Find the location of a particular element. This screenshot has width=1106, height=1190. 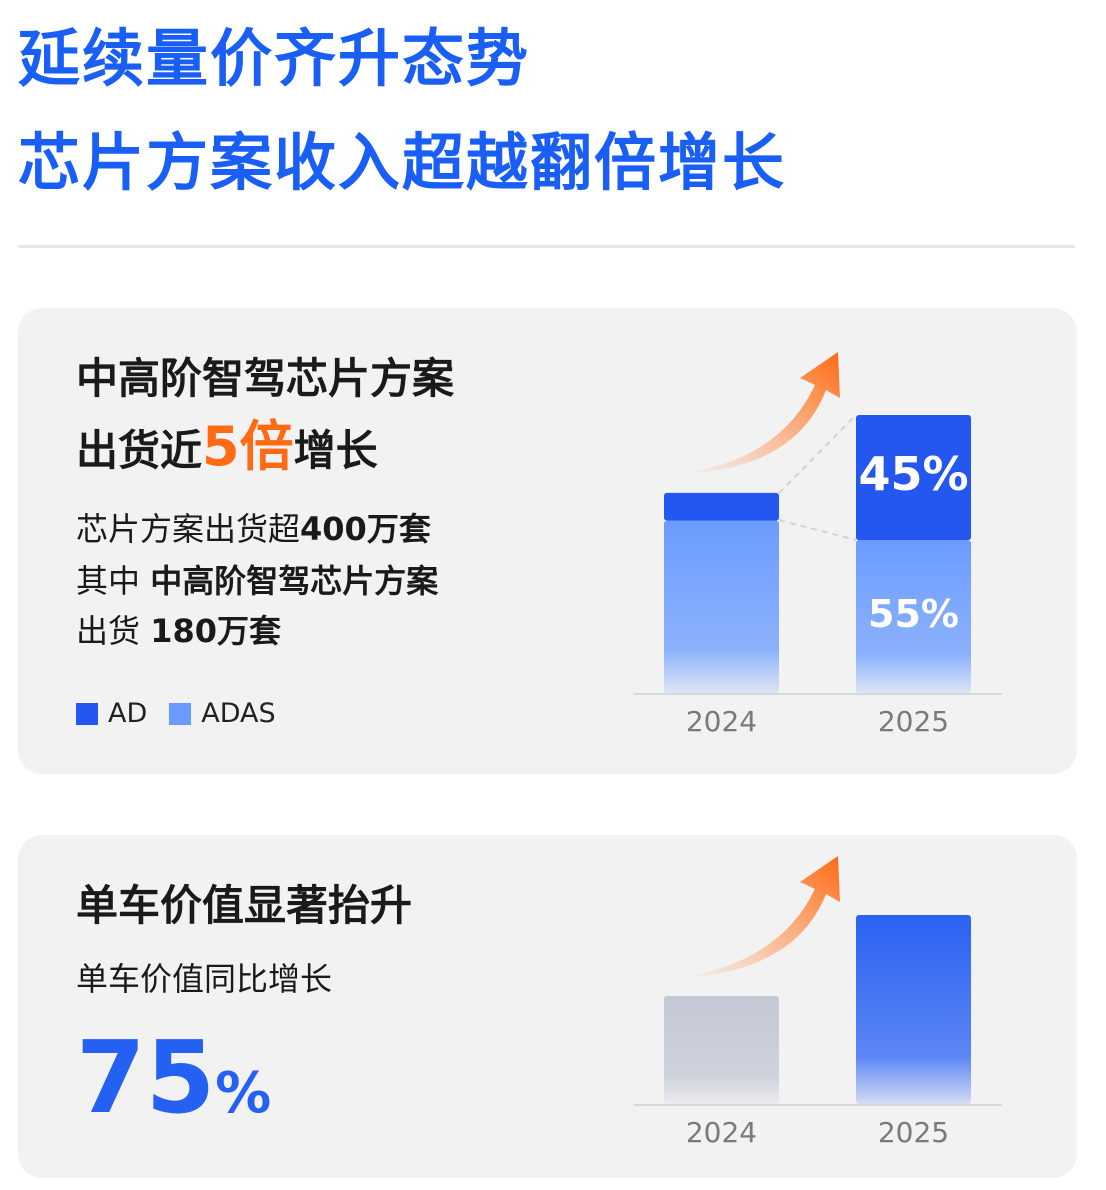

legend-item: AD is located at coordinates (111, 713).